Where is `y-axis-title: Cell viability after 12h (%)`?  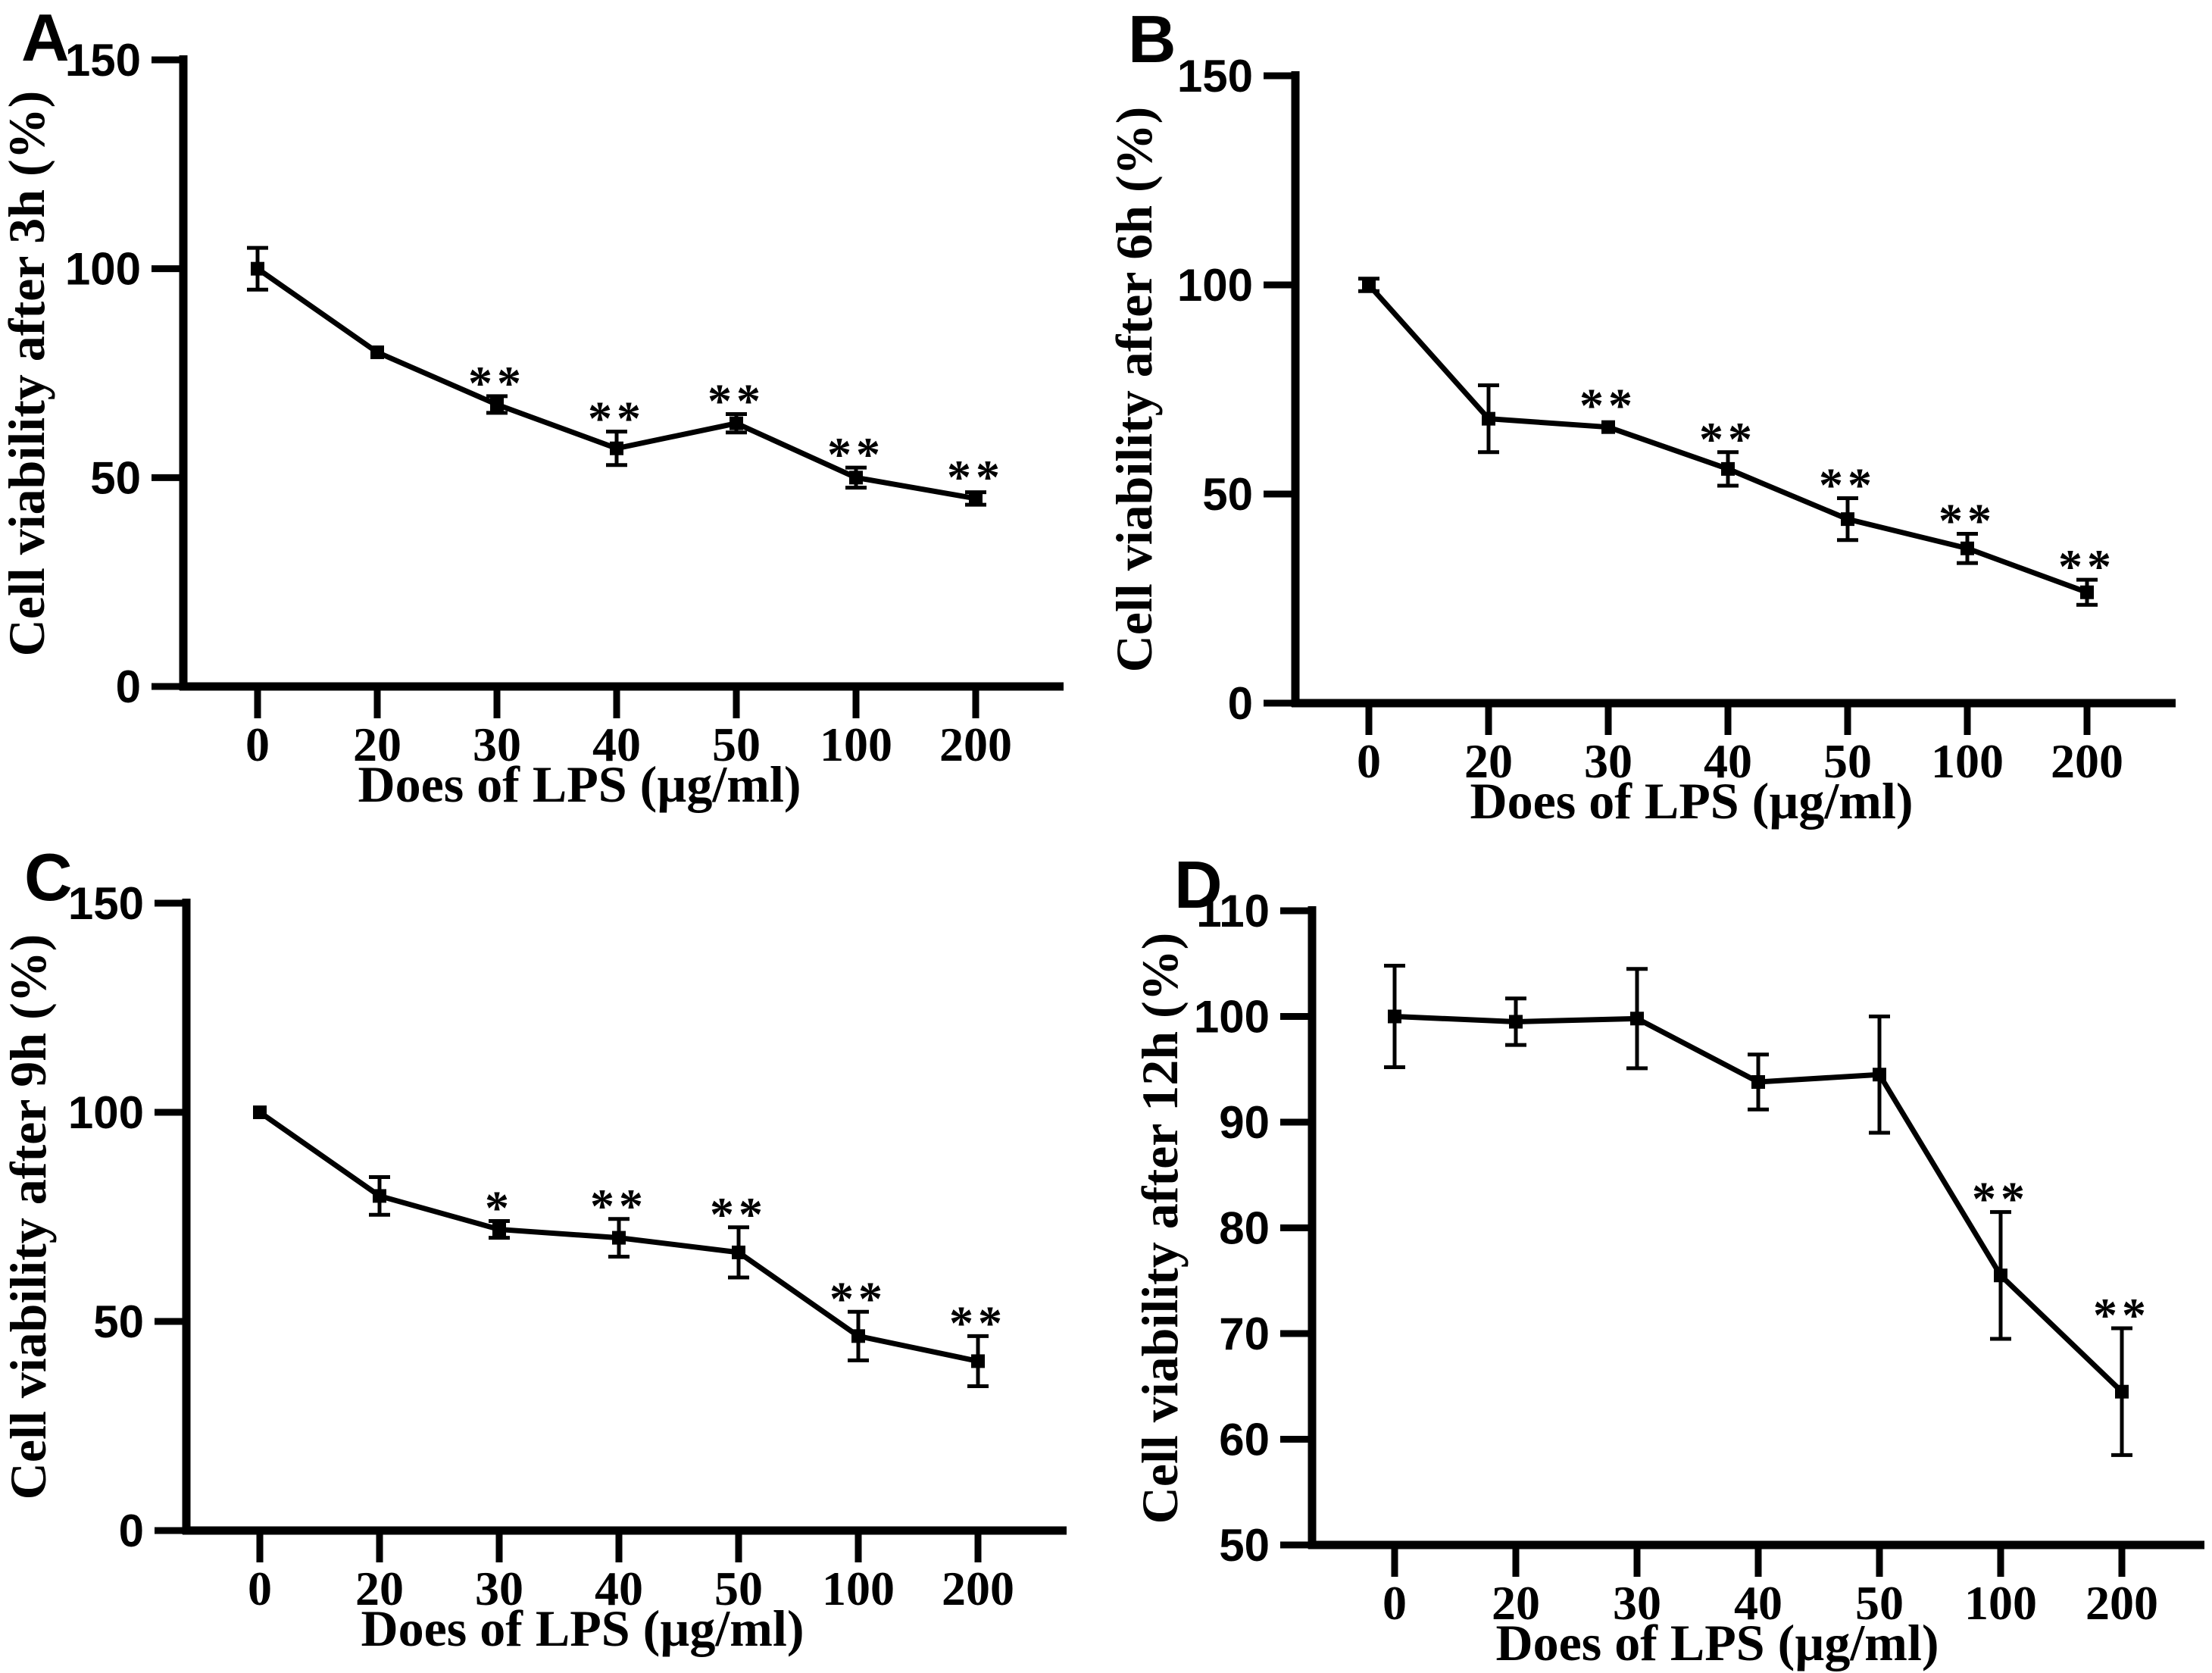 y-axis-title: Cell viability after 12h (%) is located at coordinates (1160, 1229).